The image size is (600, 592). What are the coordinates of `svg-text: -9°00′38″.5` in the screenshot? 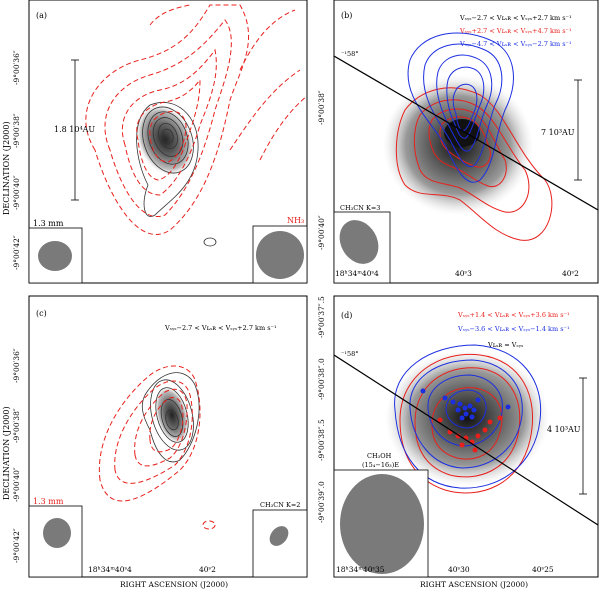 It's located at (321, 440).